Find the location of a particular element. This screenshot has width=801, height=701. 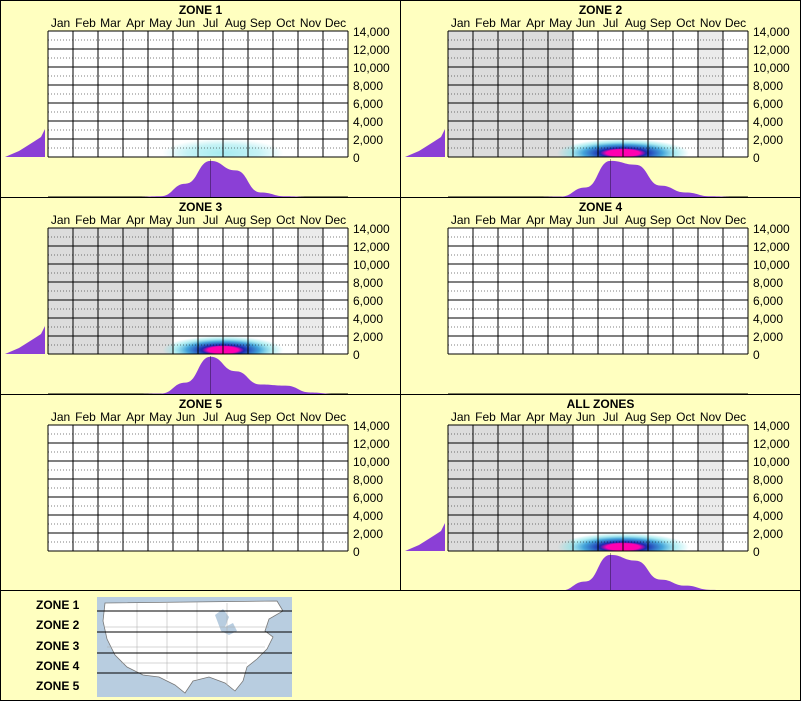

us-map-icon is located at coordinates (194, 647).